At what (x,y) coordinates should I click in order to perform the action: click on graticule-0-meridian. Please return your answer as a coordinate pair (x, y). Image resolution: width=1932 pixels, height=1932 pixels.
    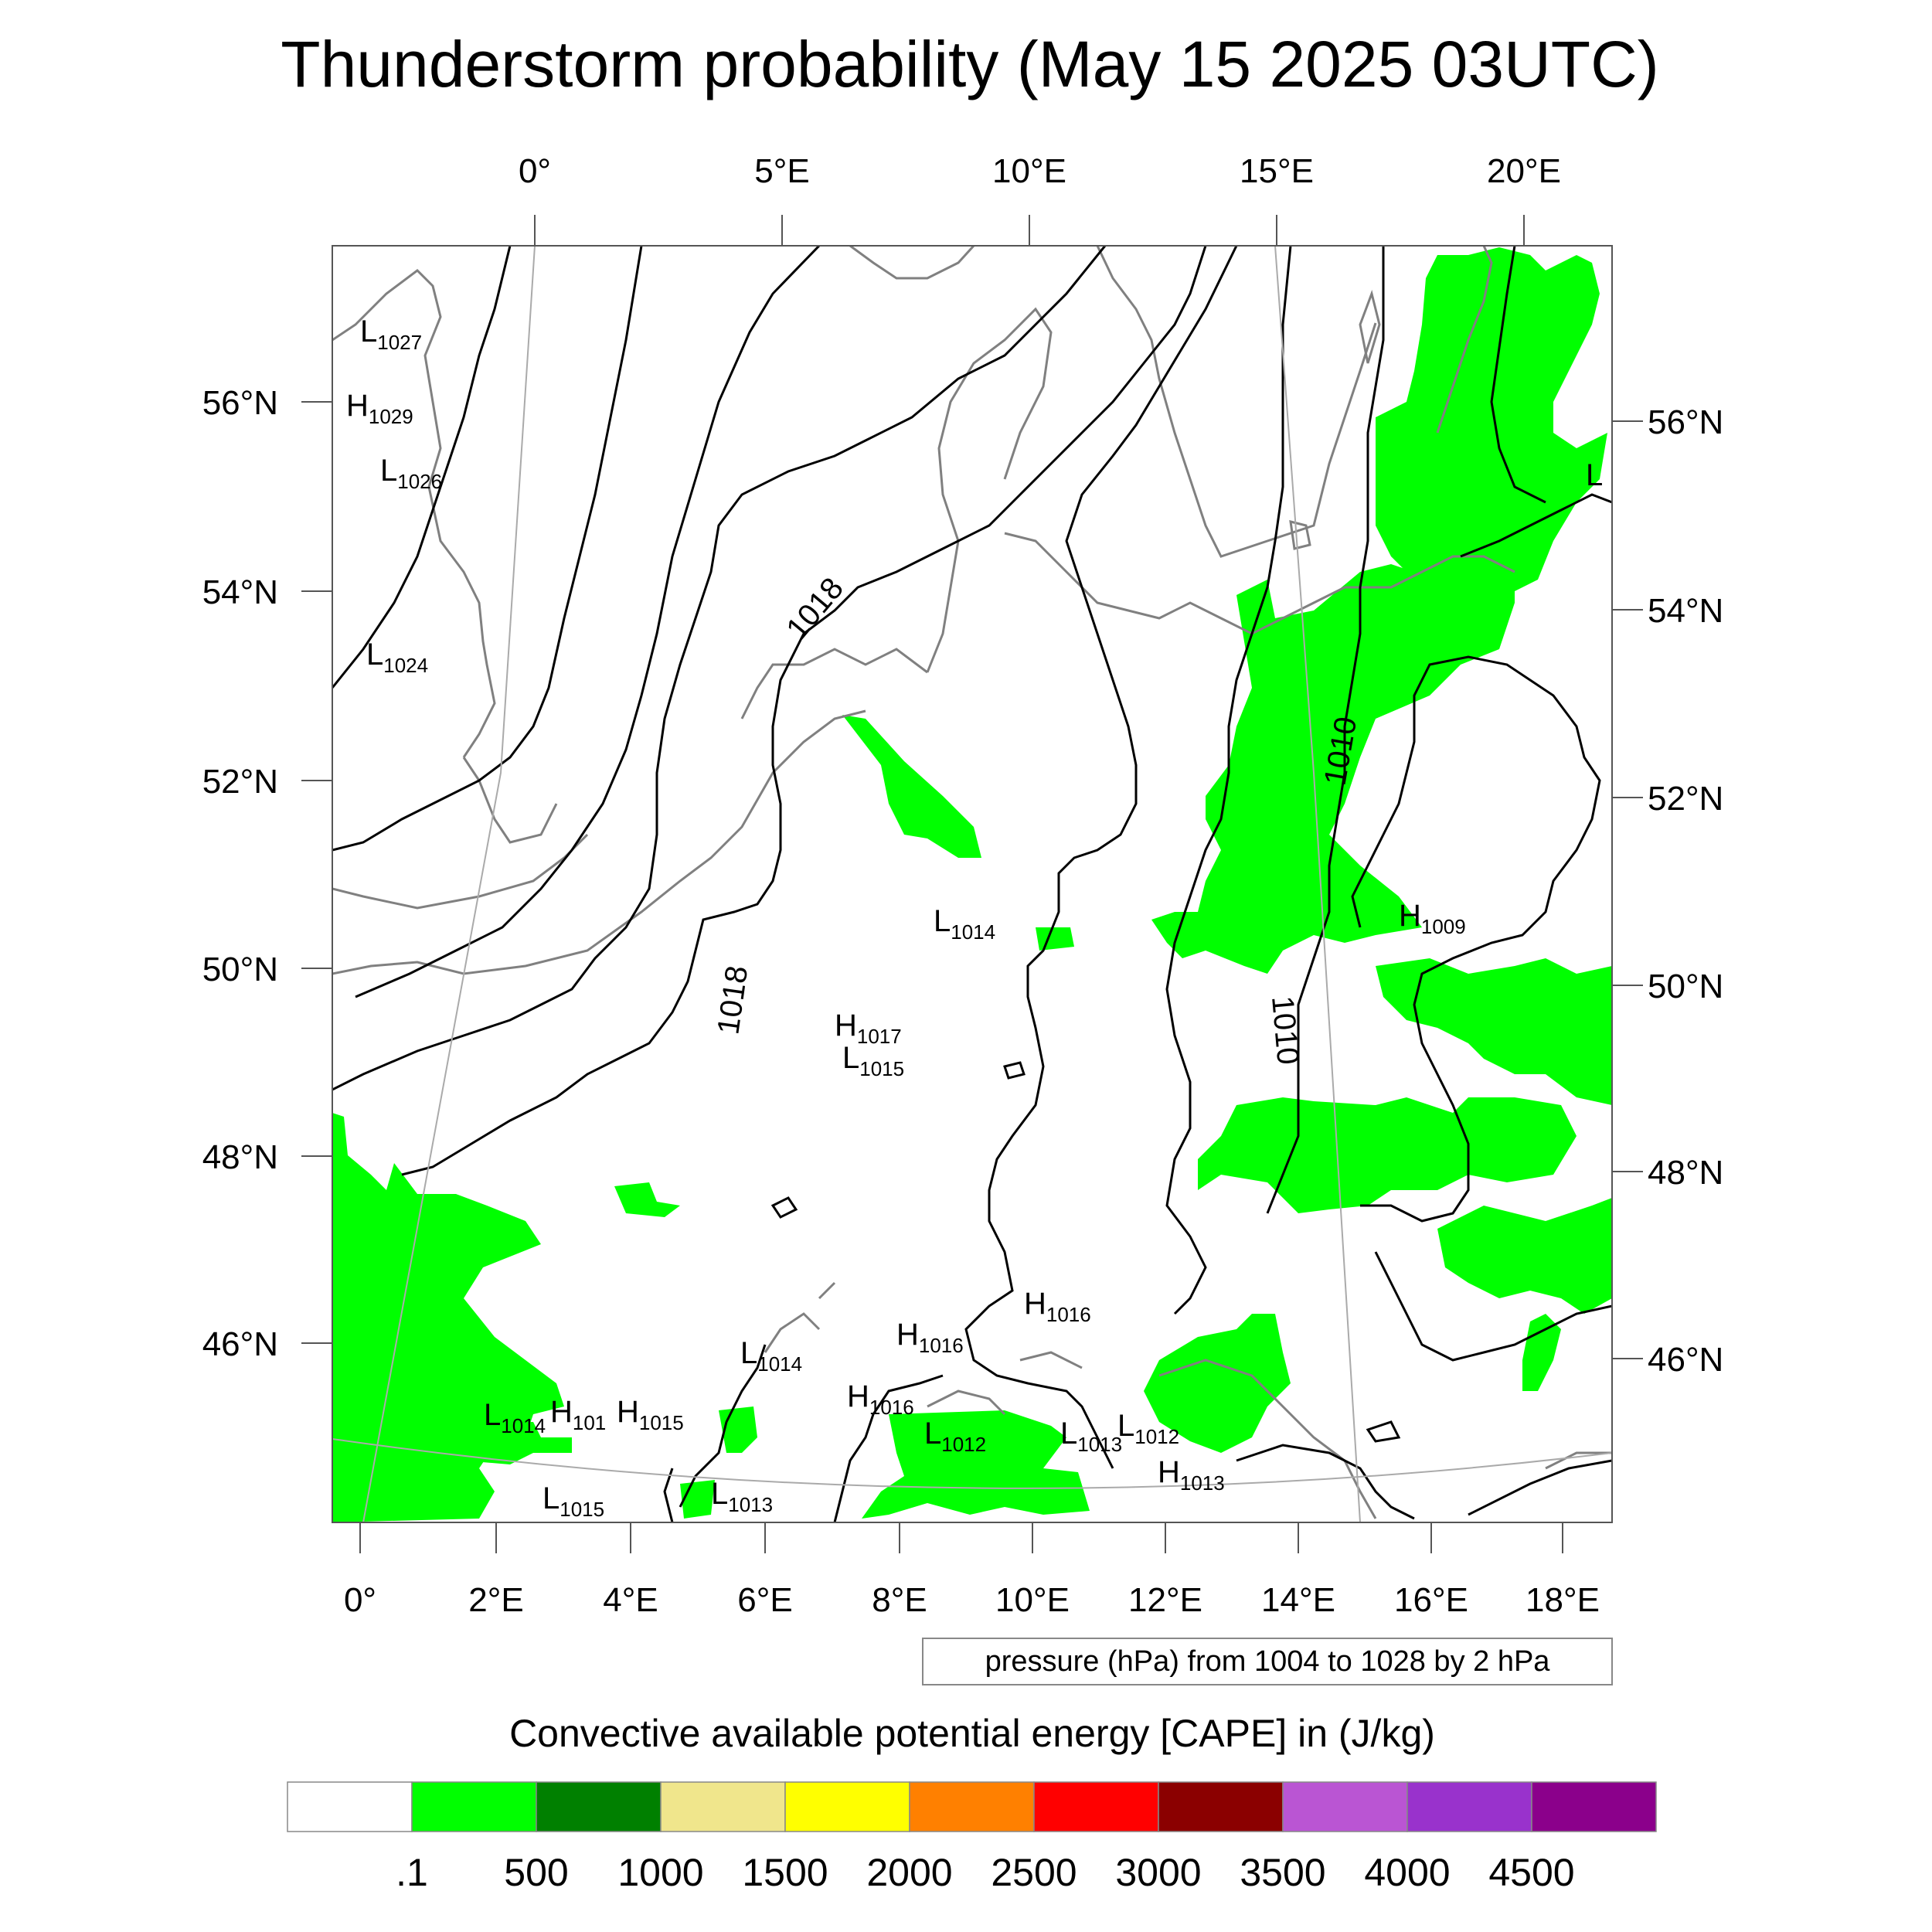
    Looking at the image, I should click on (449, 884).